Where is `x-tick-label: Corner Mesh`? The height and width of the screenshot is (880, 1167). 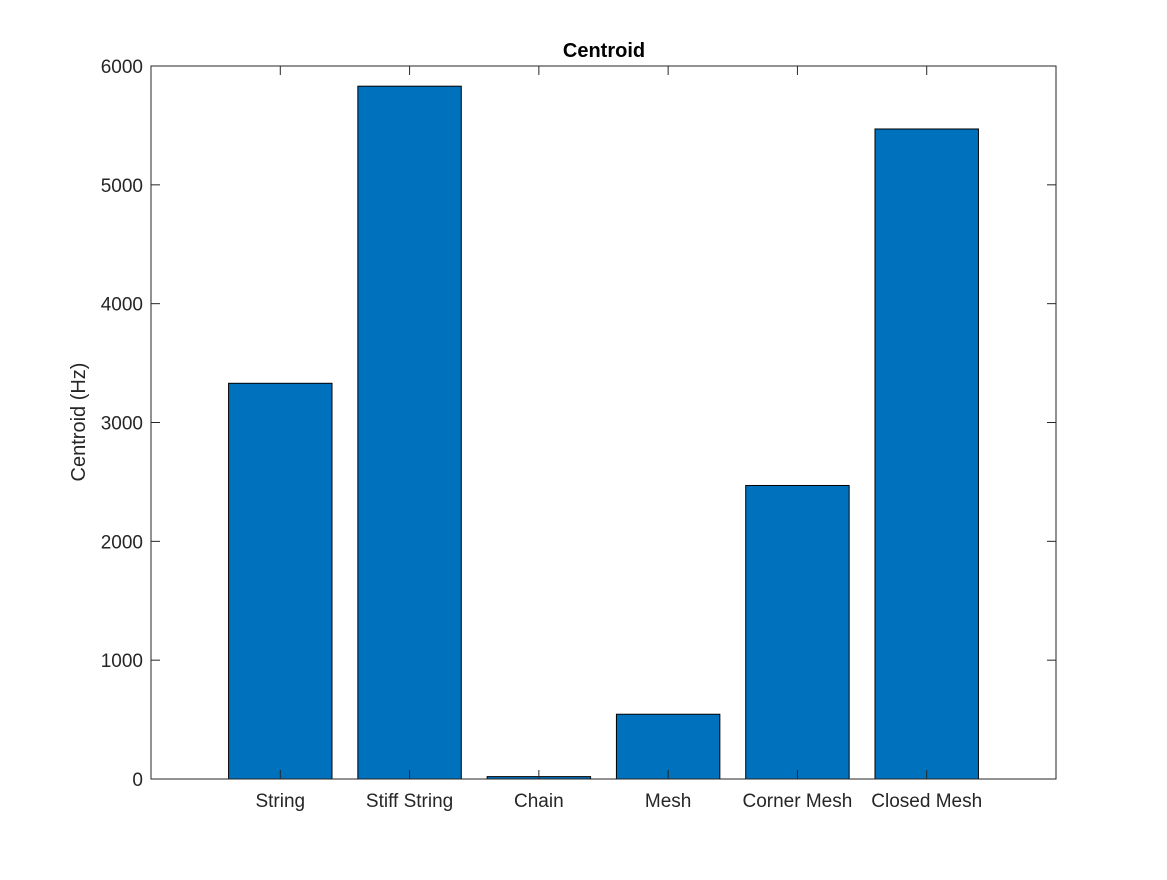
x-tick-label: Corner Mesh is located at coordinates (798, 801).